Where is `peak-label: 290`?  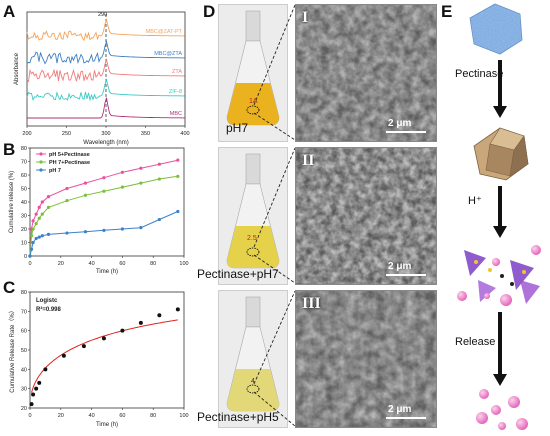
peak-label: 290 is located at coordinates (102, 15).